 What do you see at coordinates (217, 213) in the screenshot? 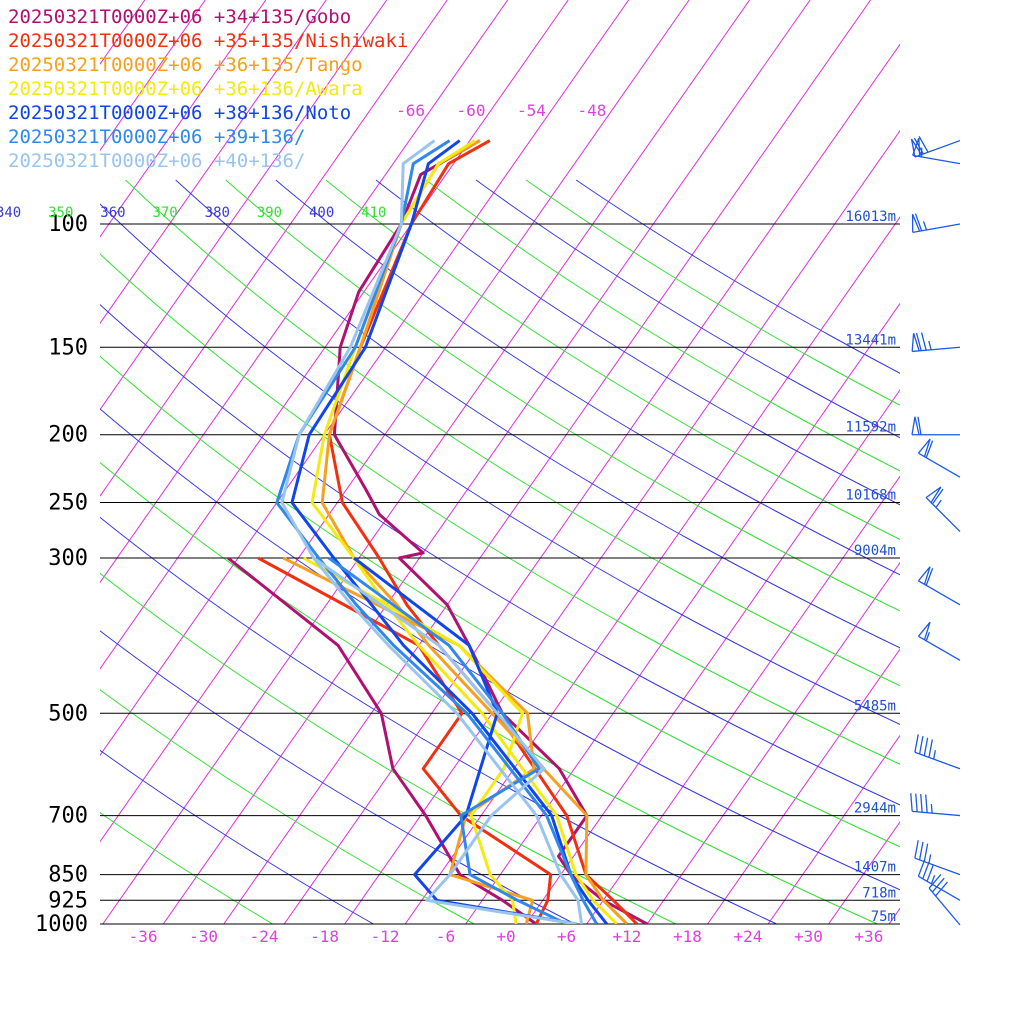
I see `theta-label: 380` at bounding box center [217, 213].